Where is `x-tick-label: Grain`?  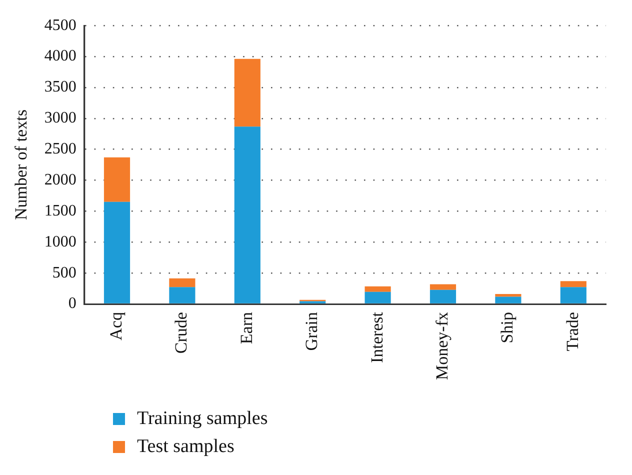 x-tick-label: Grain is located at coordinates (312, 331).